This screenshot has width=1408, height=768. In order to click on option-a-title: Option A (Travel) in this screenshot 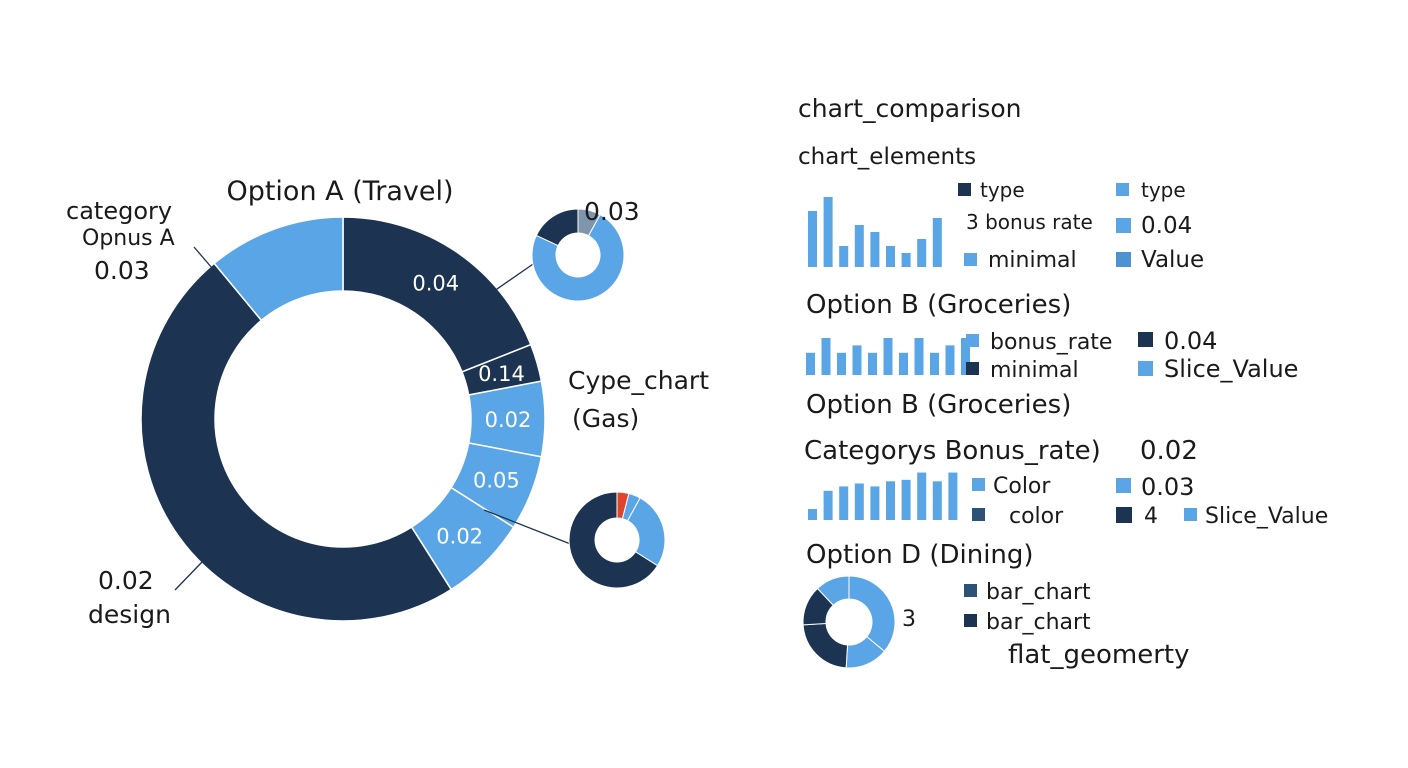, I will do `click(339, 191)`.